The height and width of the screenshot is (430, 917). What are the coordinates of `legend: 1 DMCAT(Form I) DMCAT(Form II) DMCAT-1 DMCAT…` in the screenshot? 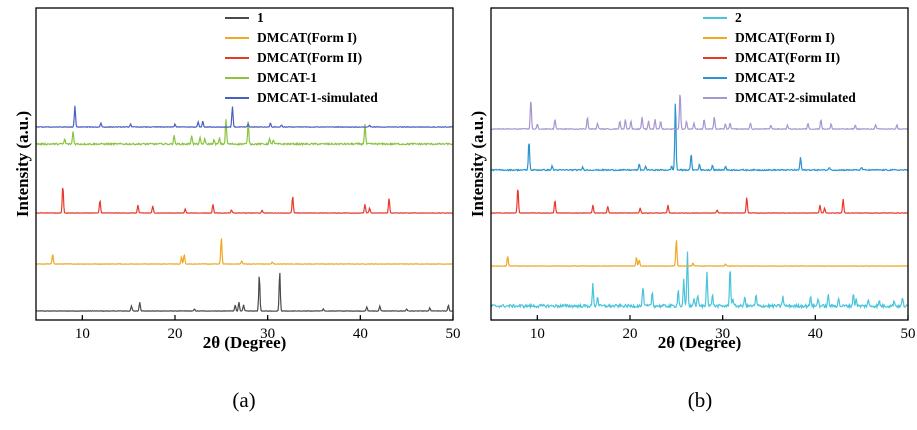 It's located at (301, 57).